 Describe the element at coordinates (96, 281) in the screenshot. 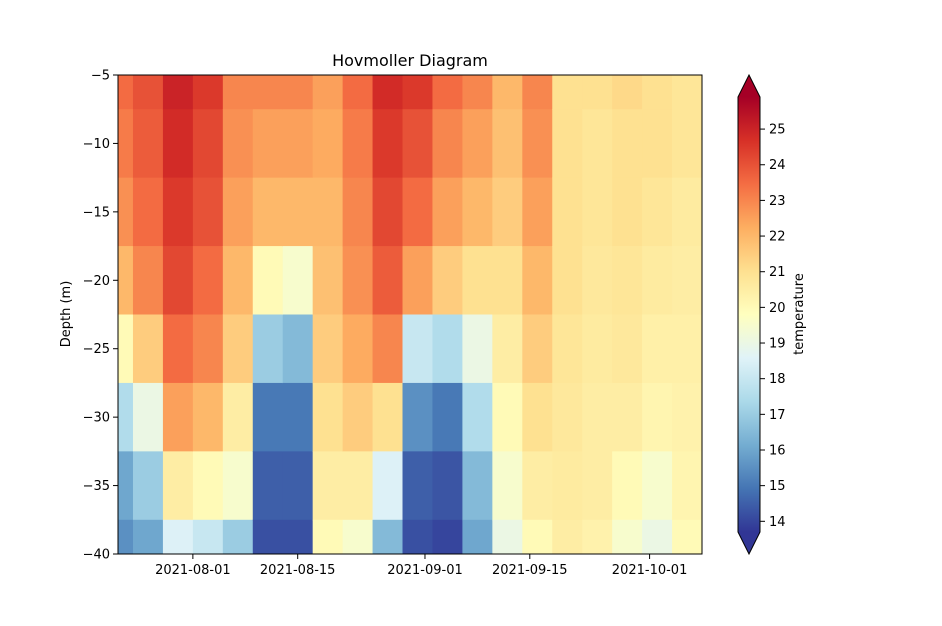

I see `y-tick-label: −20` at that location.